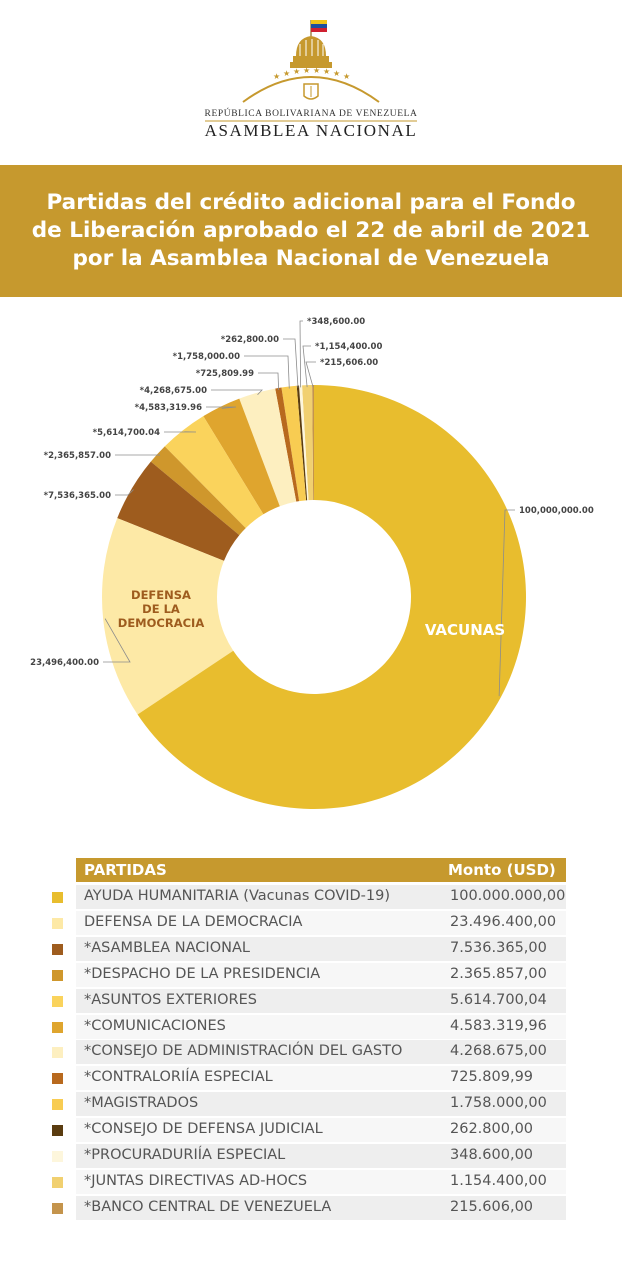  Describe the element at coordinates (498, 1025) in the screenshot. I see `row-monto: 4.583.319,96` at that location.